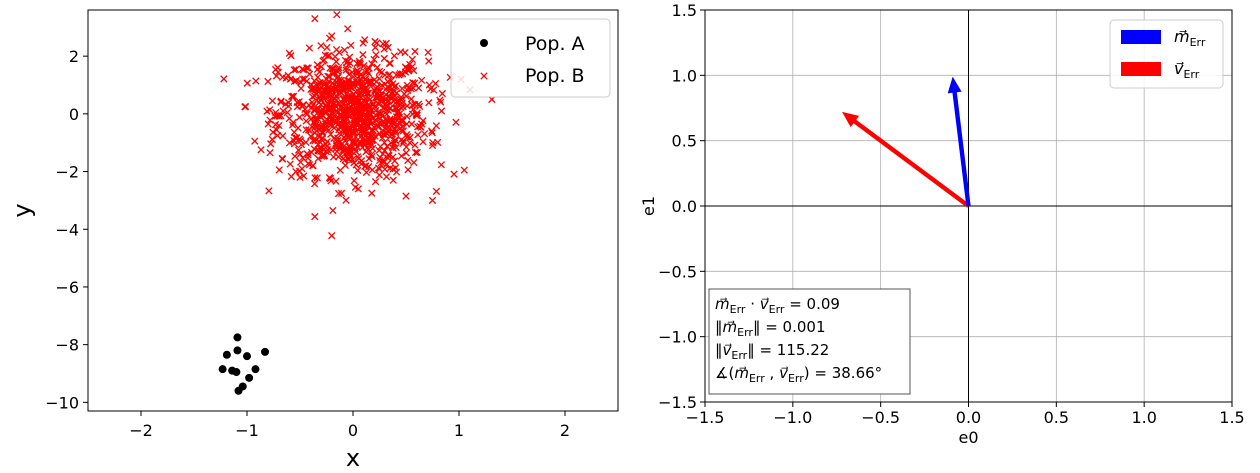  I want to click on x-tick-label: 1.5, so click(1231, 417).